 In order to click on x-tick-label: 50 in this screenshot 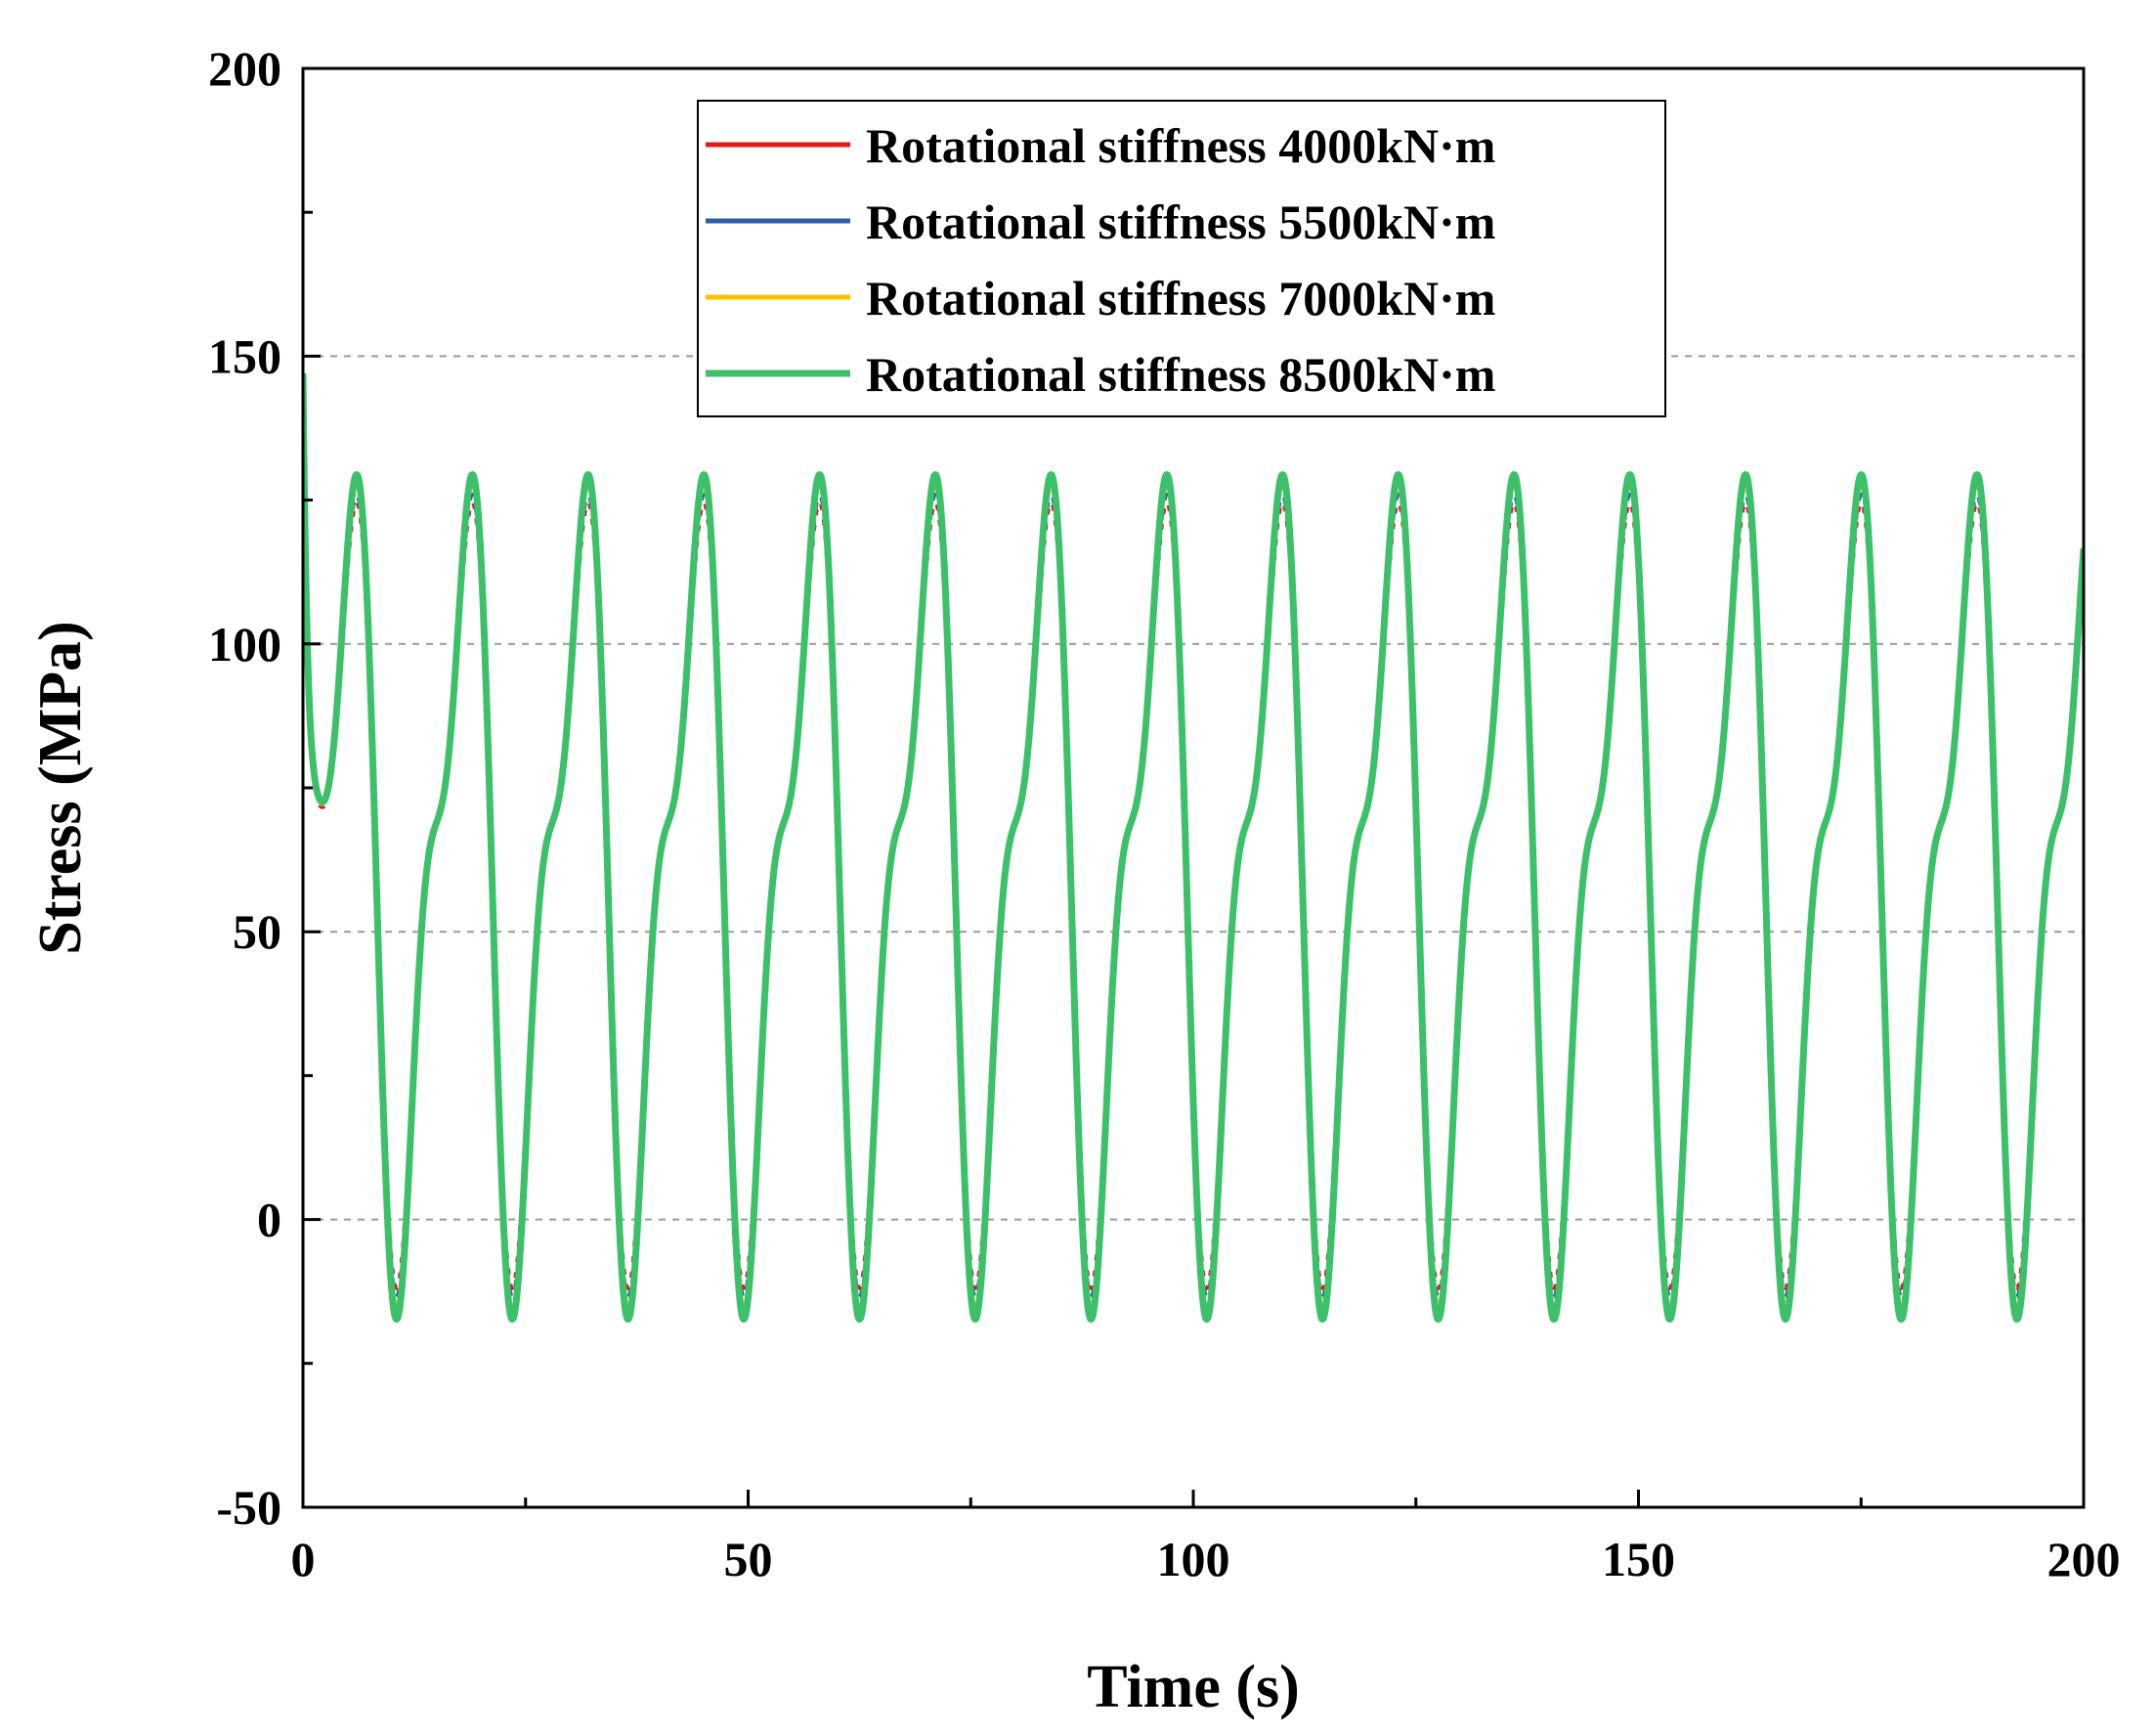, I will do `click(748, 1559)`.